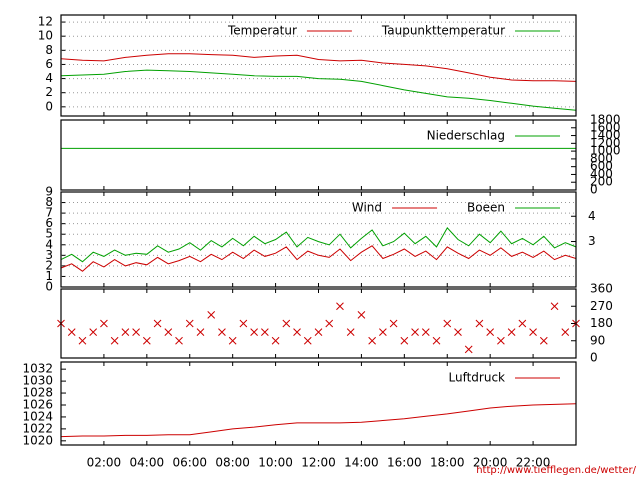  Describe the element at coordinates (556, 470) in the screenshot. I see `source-url: http://www.tiefflegen.de/wetter/` at that location.